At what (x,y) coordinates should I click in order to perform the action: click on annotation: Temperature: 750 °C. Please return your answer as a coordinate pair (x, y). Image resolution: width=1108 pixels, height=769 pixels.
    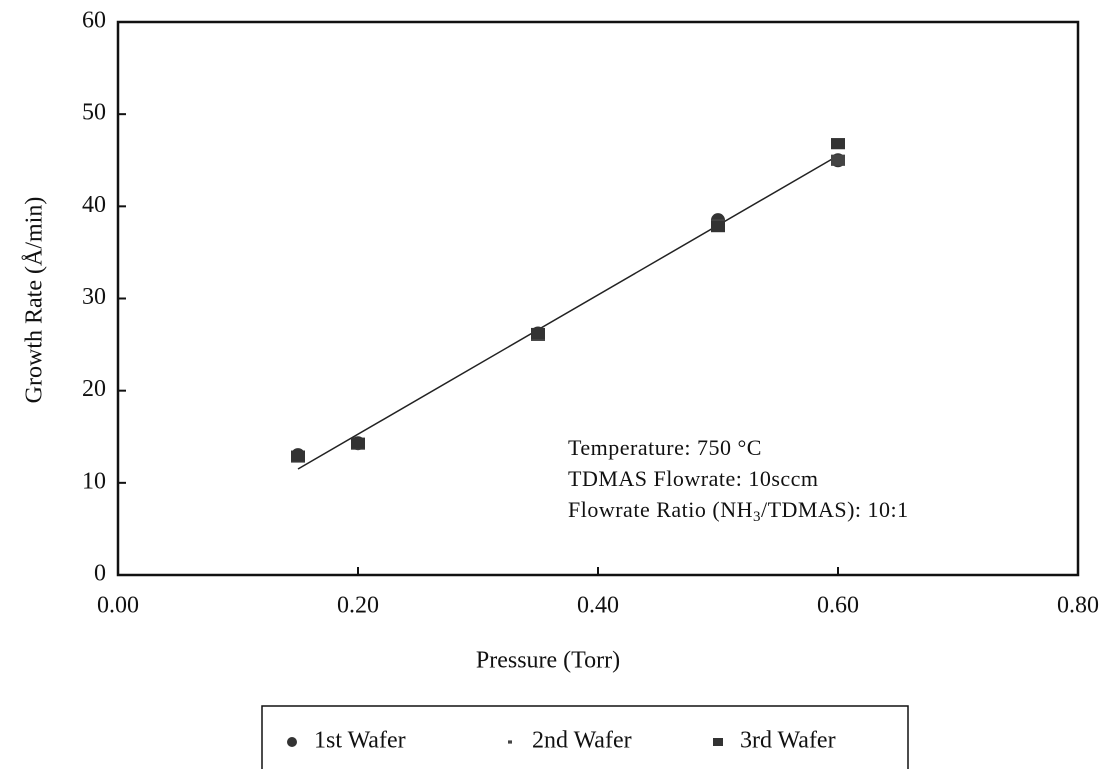
    Looking at the image, I should click on (665, 447).